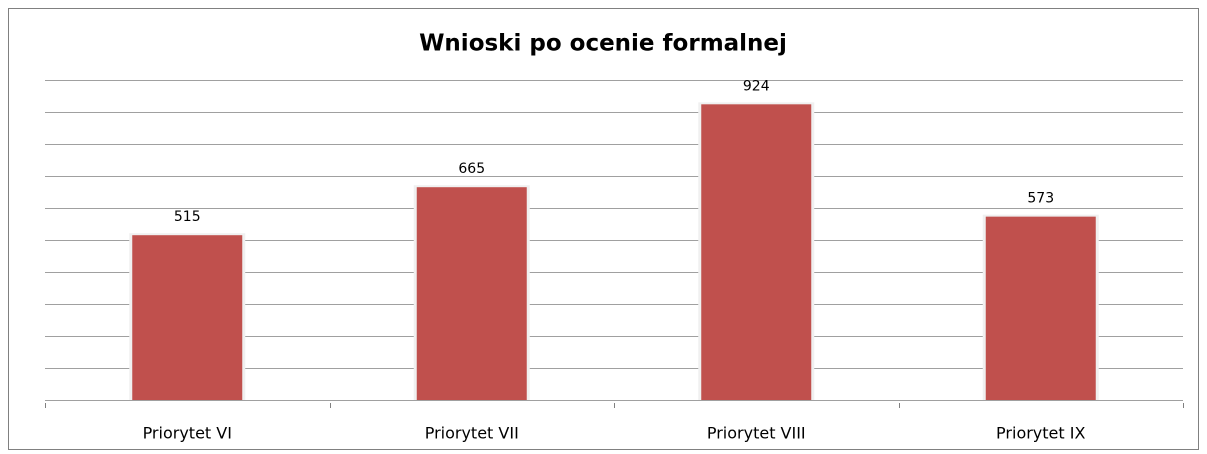 The height and width of the screenshot is (454, 1207). What do you see at coordinates (472, 433) in the screenshot?
I see `x-tick-label: Priorytet VII` at bounding box center [472, 433].